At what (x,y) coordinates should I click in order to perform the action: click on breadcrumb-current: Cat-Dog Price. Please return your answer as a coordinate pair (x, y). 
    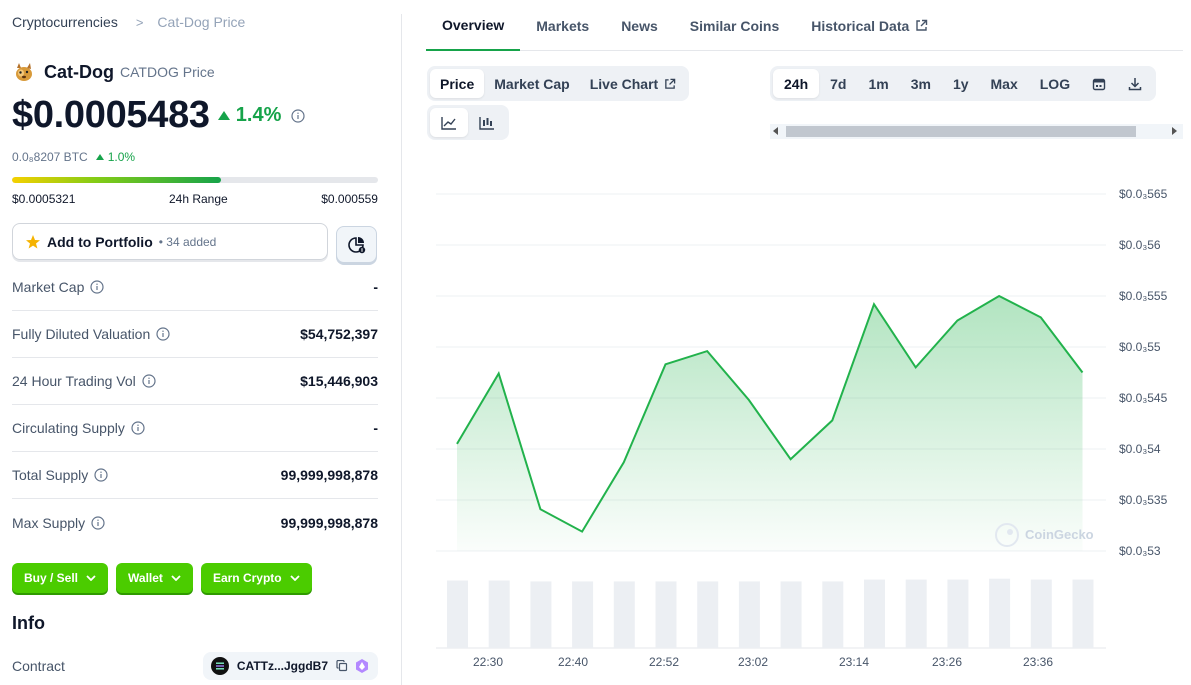
    Looking at the image, I should click on (201, 22).